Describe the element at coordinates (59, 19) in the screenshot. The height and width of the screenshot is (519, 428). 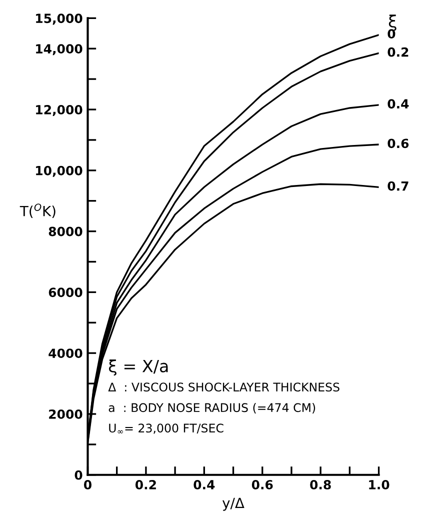
I see `y-tick-label: 15,000` at that location.